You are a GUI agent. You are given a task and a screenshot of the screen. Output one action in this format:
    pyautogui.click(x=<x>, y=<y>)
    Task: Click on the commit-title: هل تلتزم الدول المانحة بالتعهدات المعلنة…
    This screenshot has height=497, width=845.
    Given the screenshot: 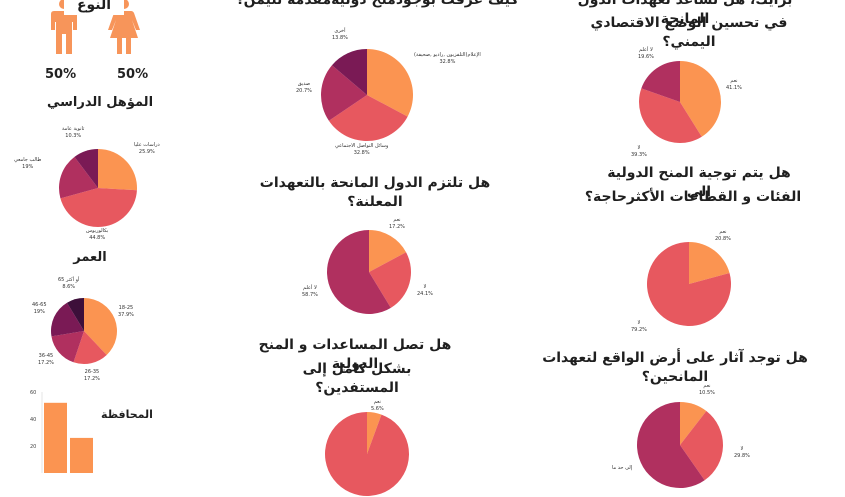 What is the action you would take?
    pyautogui.click(x=375, y=192)
    